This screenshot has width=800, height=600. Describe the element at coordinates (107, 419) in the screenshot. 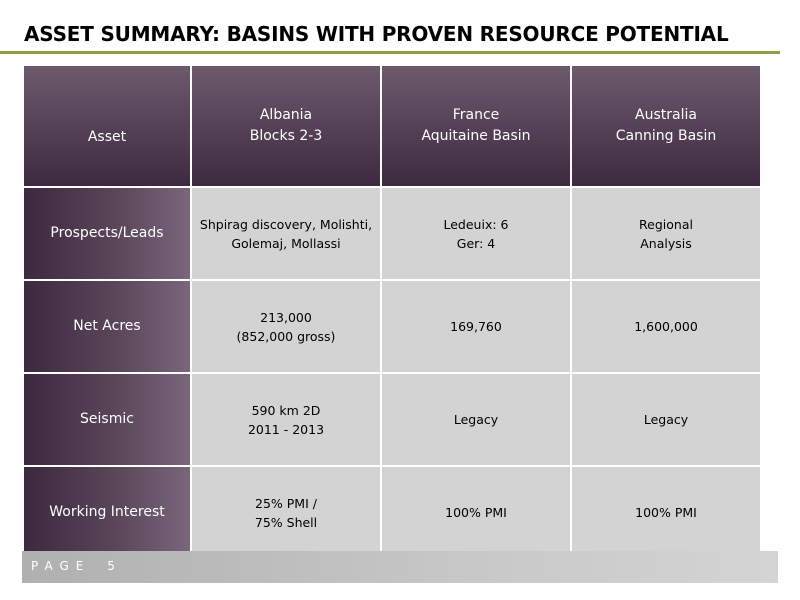

I see `row-label-seismic: Seismic` at that location.